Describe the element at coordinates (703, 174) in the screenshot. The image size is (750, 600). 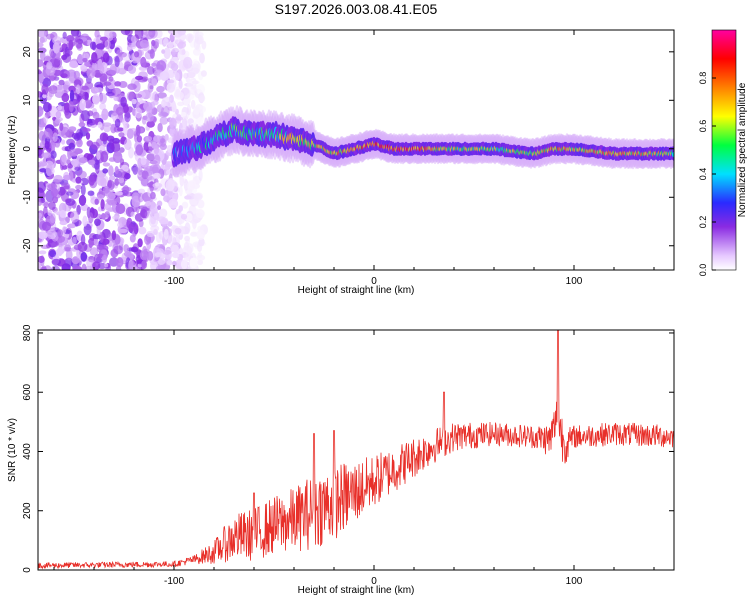
I see `colorbar-tick-label: 0.4` at that location.